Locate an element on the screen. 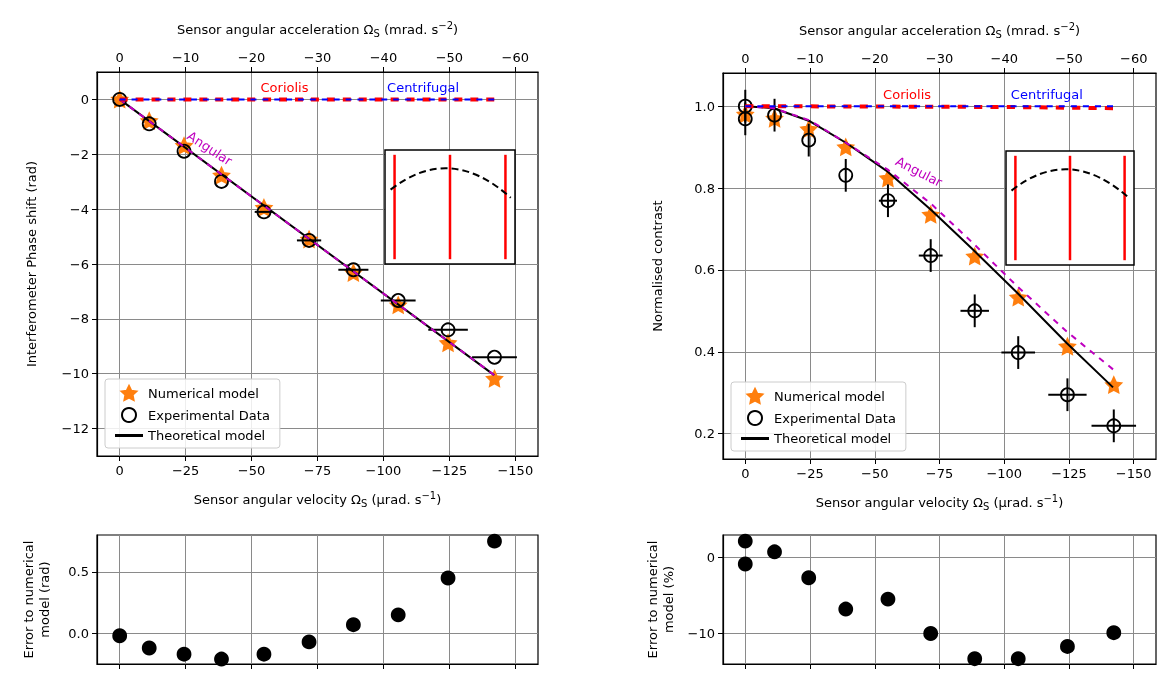 This screenshot has height=677, width=1158. y-axis-title: Normalised contrast is located at coordinates (657, 266).